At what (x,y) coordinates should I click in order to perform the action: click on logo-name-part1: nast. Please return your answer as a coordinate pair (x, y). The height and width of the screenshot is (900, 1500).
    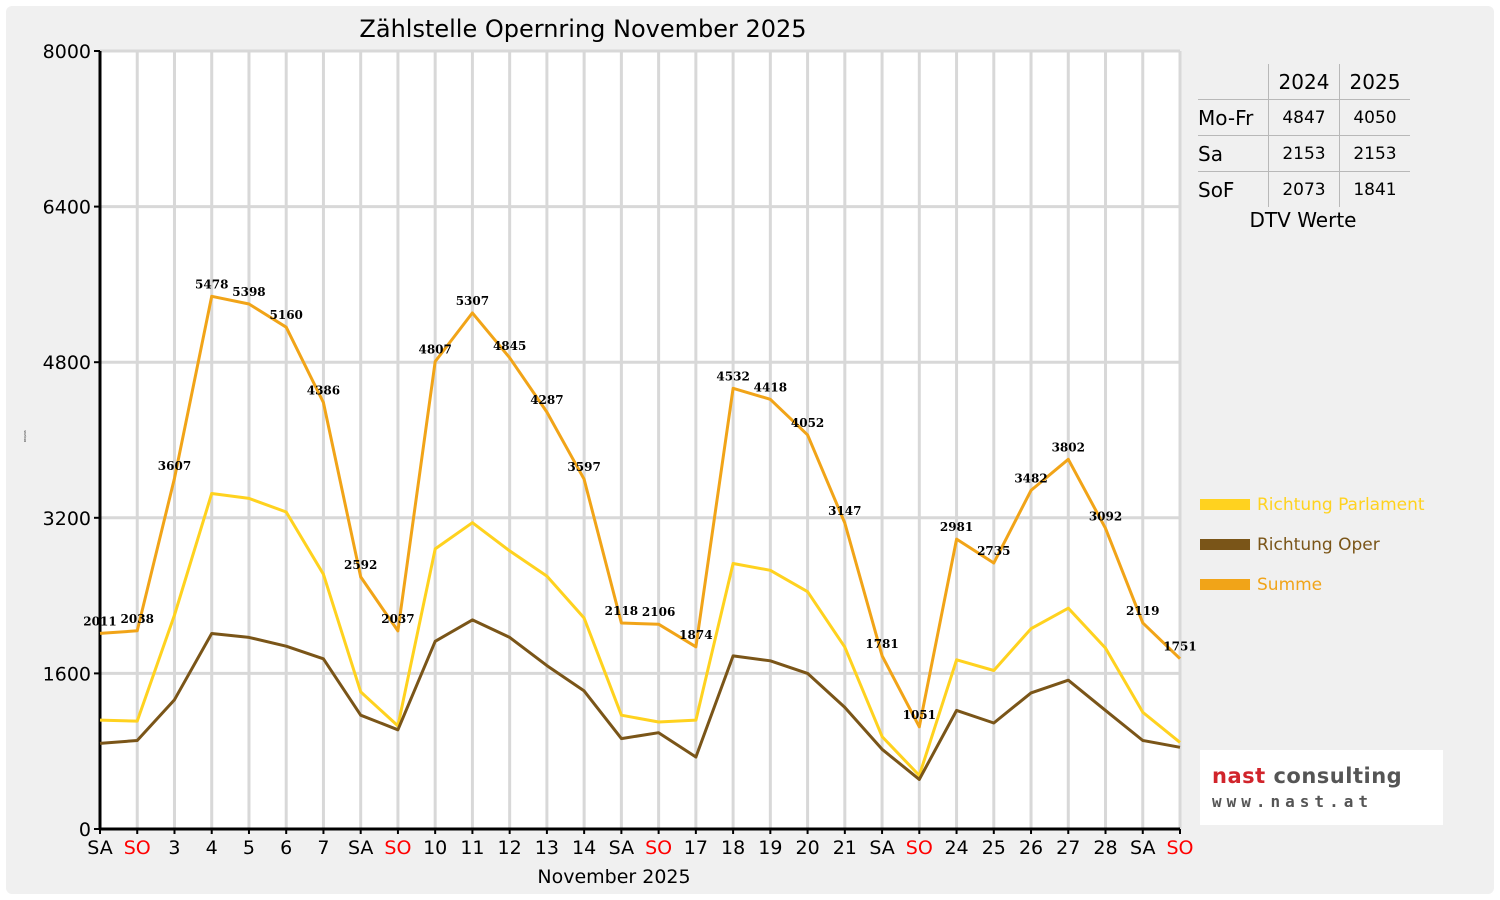
    Looking at the image, I should click on (1239, 776).